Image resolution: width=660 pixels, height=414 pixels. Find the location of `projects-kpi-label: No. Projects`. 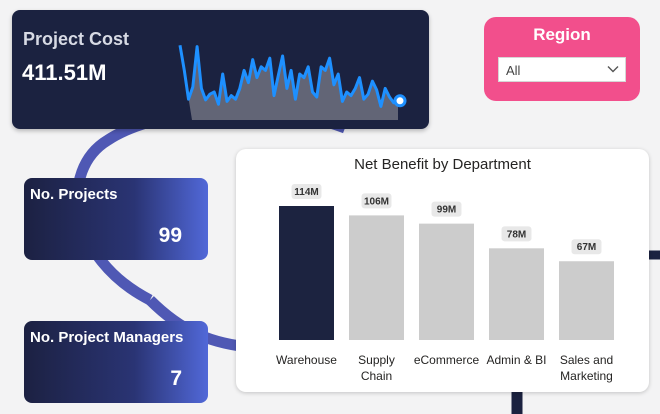

projects-kpi-label: No. Projects is located at coordinates (74, 194).